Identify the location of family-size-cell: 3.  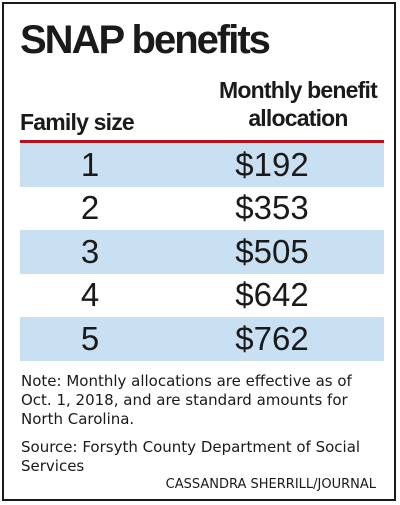
(90, 251).